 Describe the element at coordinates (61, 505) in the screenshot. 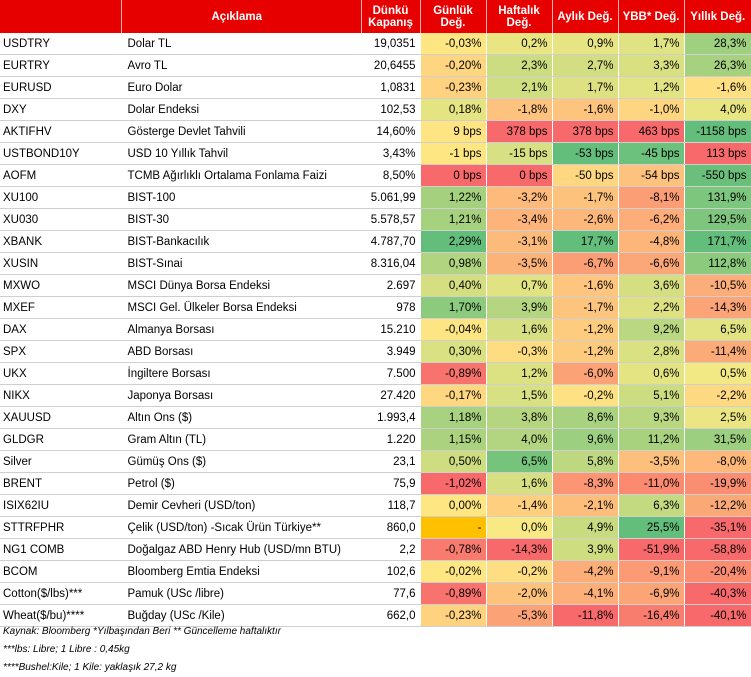

I see `instrument-code: ISIX62IU` at that location.